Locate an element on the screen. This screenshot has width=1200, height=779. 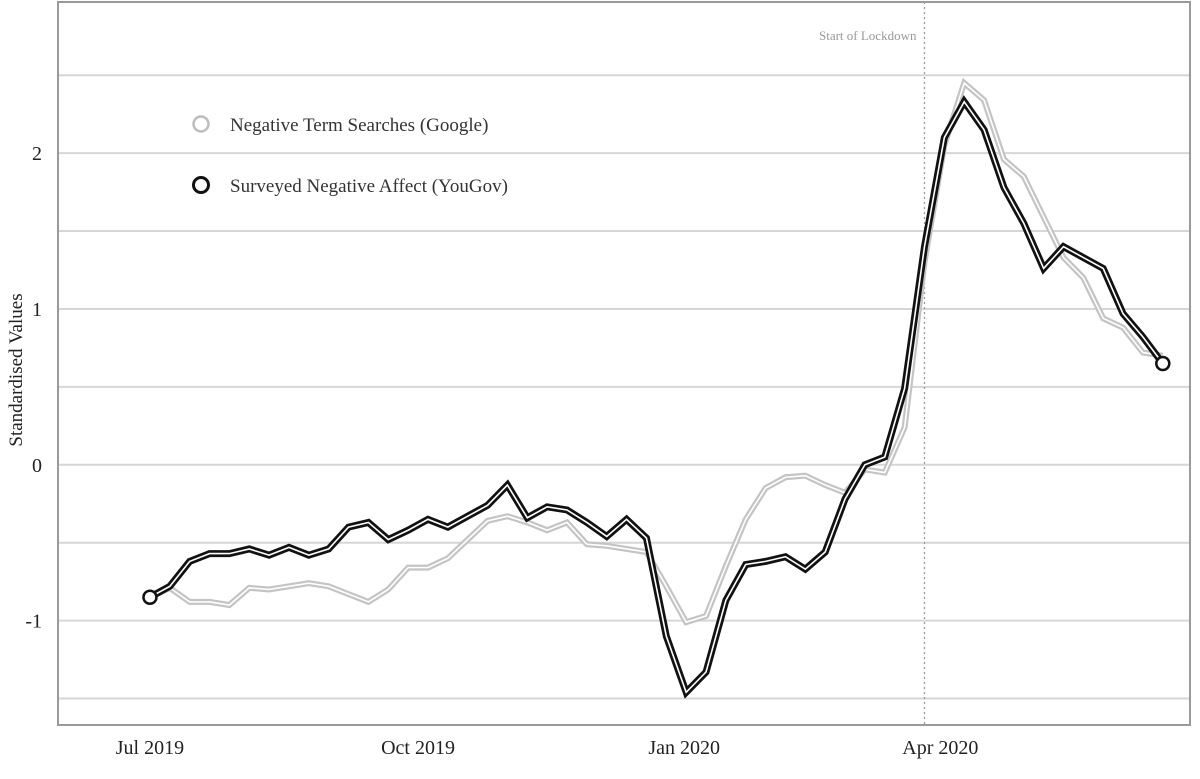
x-tick-label: Jan 2020 is located at coordinates (684, 748).